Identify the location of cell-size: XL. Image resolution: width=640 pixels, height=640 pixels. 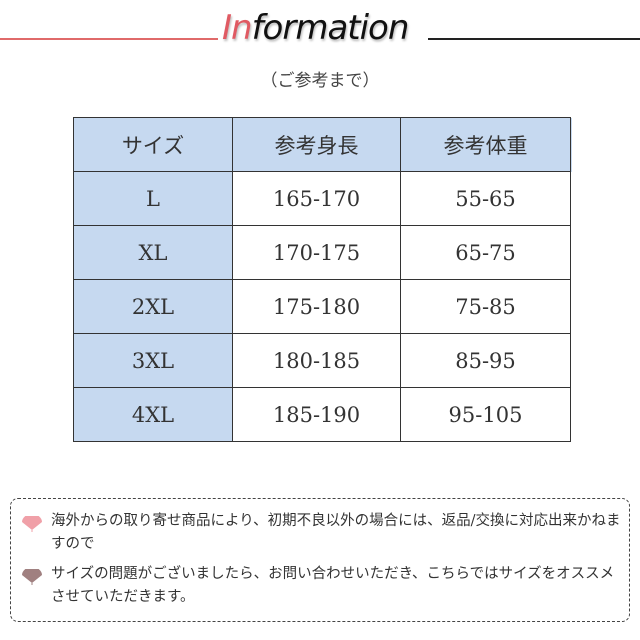
(153, 252).